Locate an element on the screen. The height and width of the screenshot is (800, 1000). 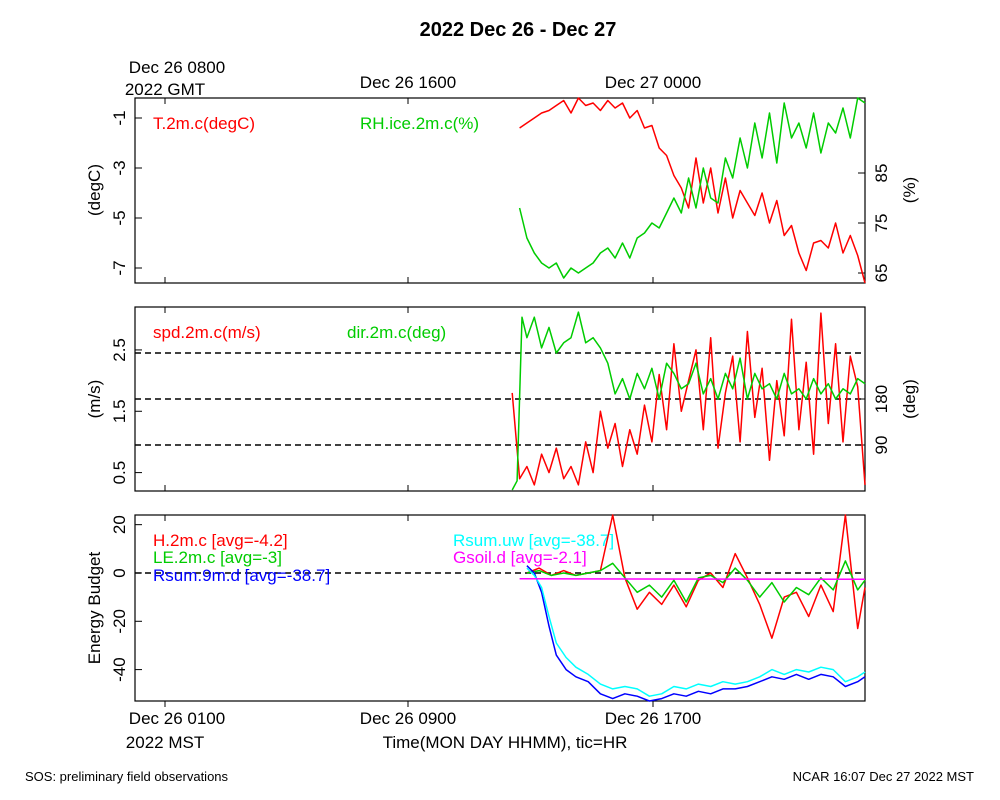
legend-rh-ice: RH.ice.2m.c(%) is located at coordinates (419, 123).